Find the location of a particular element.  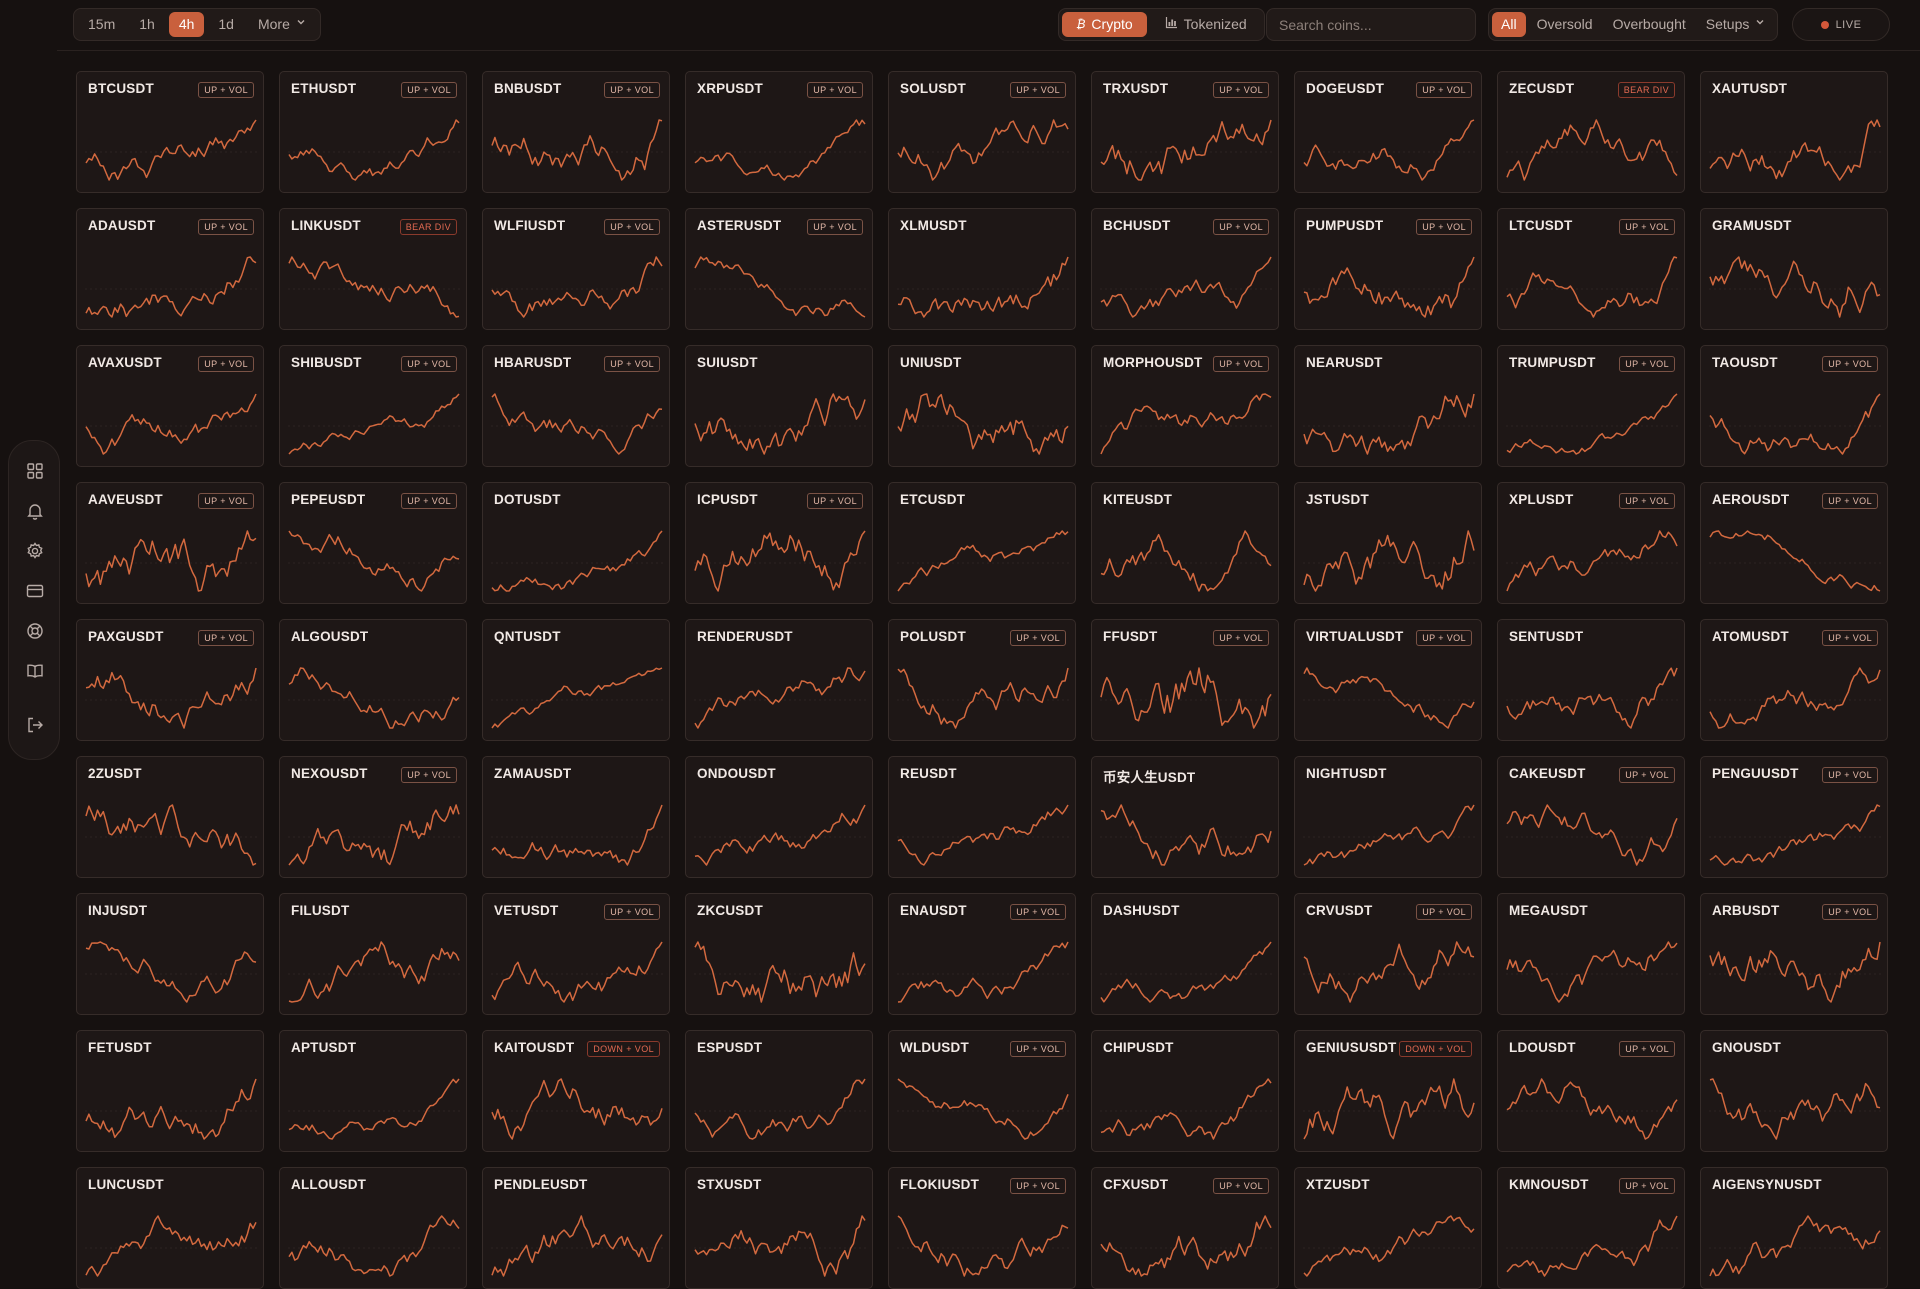

coin-card: ZAMAUSDT is located at coordinates (576, 817).